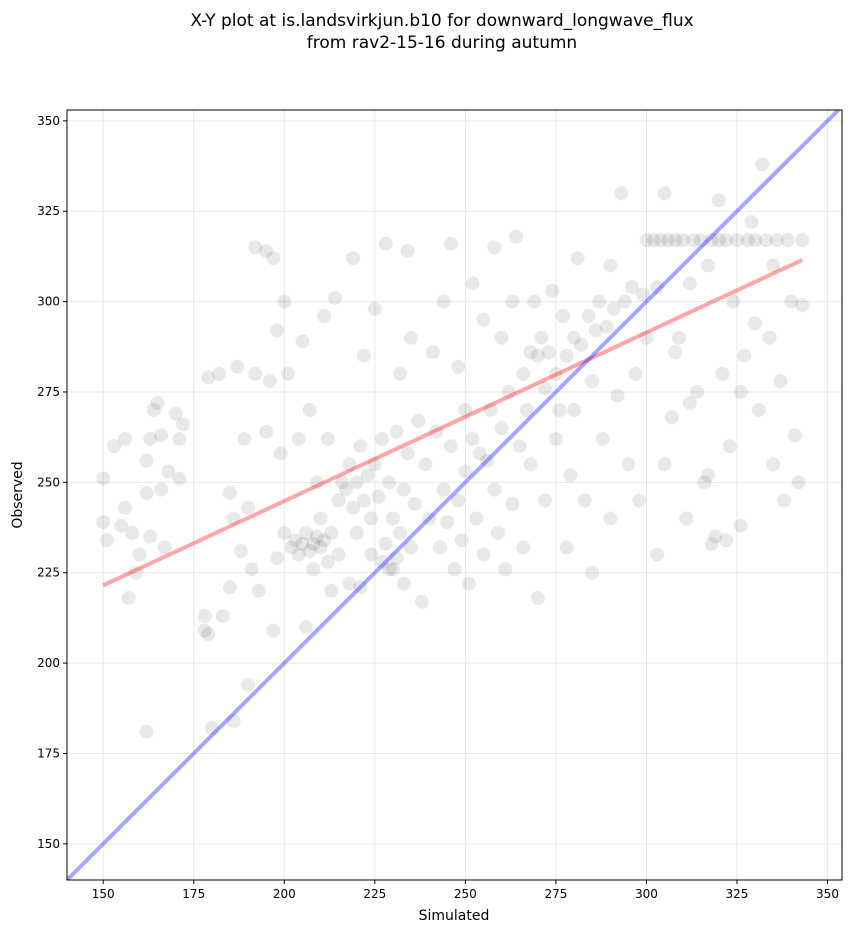 This screenshot has width=853, height=934. Describe the element at coordinates (48, 121) in the screenshot. I see `y-tick-label: 350` at that location.